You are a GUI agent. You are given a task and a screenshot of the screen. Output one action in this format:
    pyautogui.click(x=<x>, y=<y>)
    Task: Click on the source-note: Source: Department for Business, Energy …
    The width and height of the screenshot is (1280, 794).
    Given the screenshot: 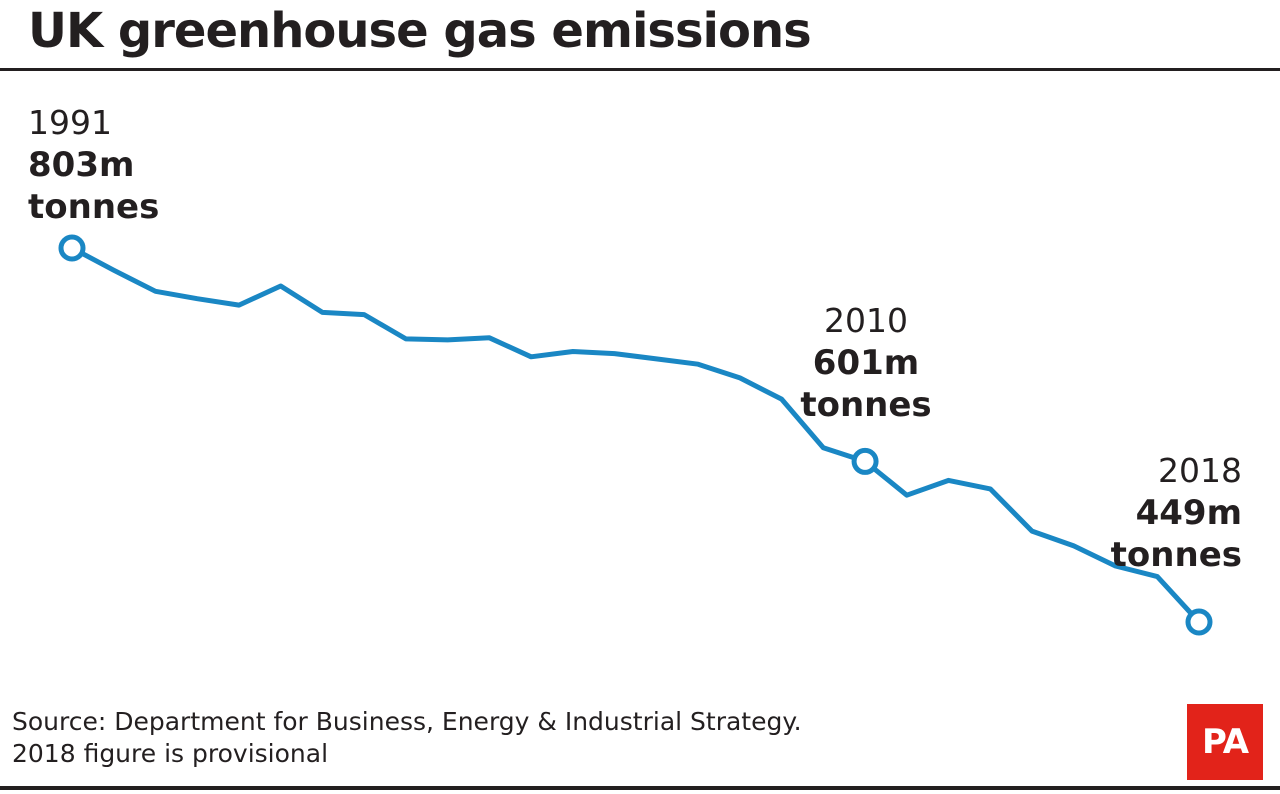 What is the action you would take?
    pyautogui.click(x=407, y=738)
    